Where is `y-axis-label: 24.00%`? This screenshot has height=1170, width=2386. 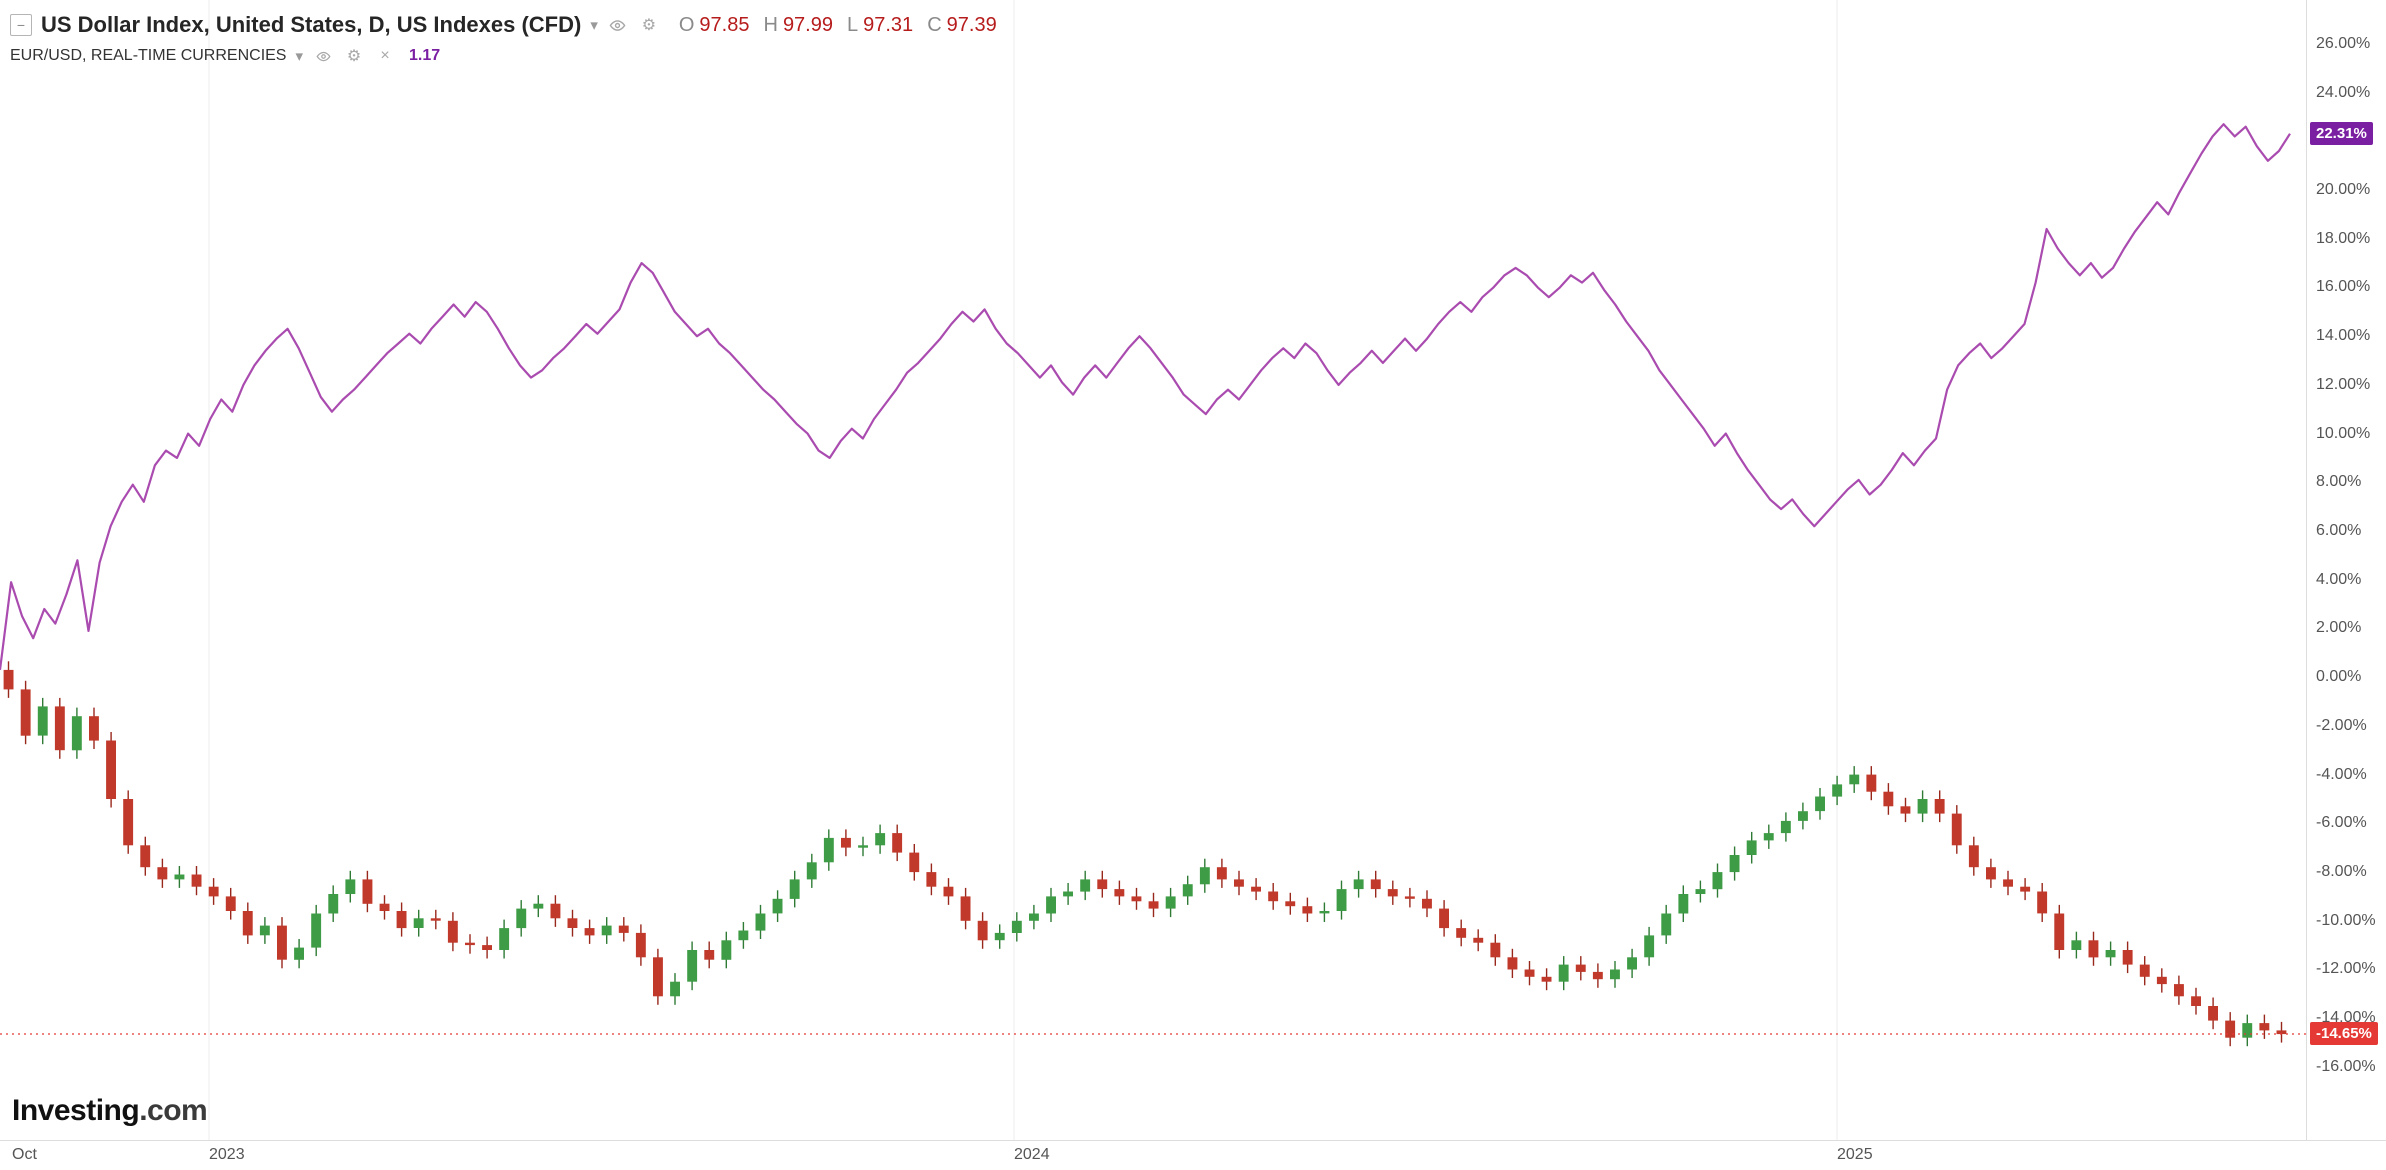 y-axis-label: 24.00% is located at coordinates (2343, 92).